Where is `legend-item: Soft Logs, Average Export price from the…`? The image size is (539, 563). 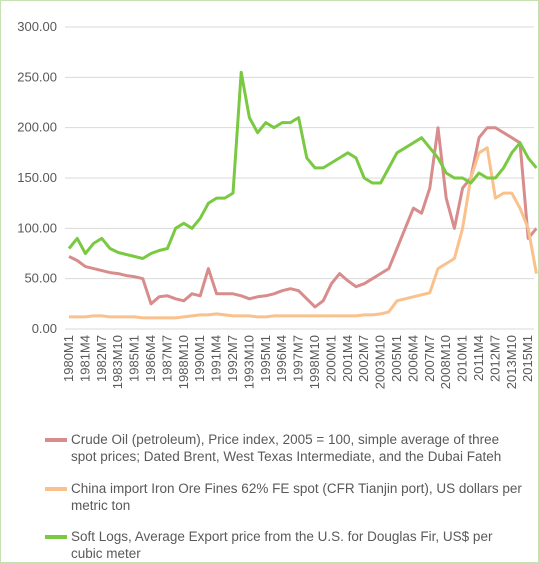
legend-item: Soft Logs, Average Export price from the… is located at coordinates (285, 545).